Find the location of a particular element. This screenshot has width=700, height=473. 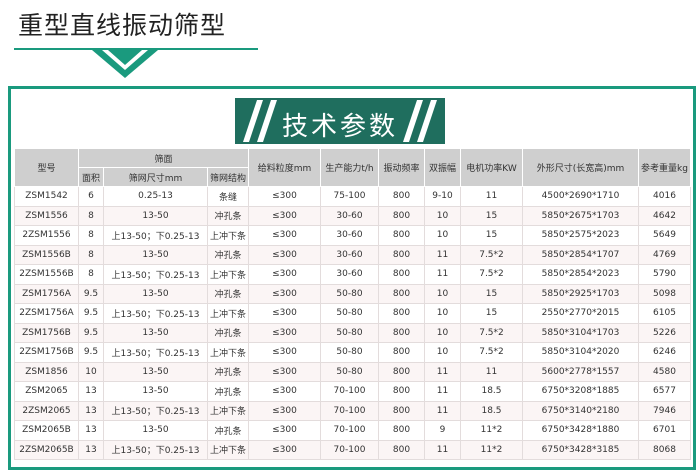

page-title: 重型直线振动筛型 is located at coordinates (122, 25).